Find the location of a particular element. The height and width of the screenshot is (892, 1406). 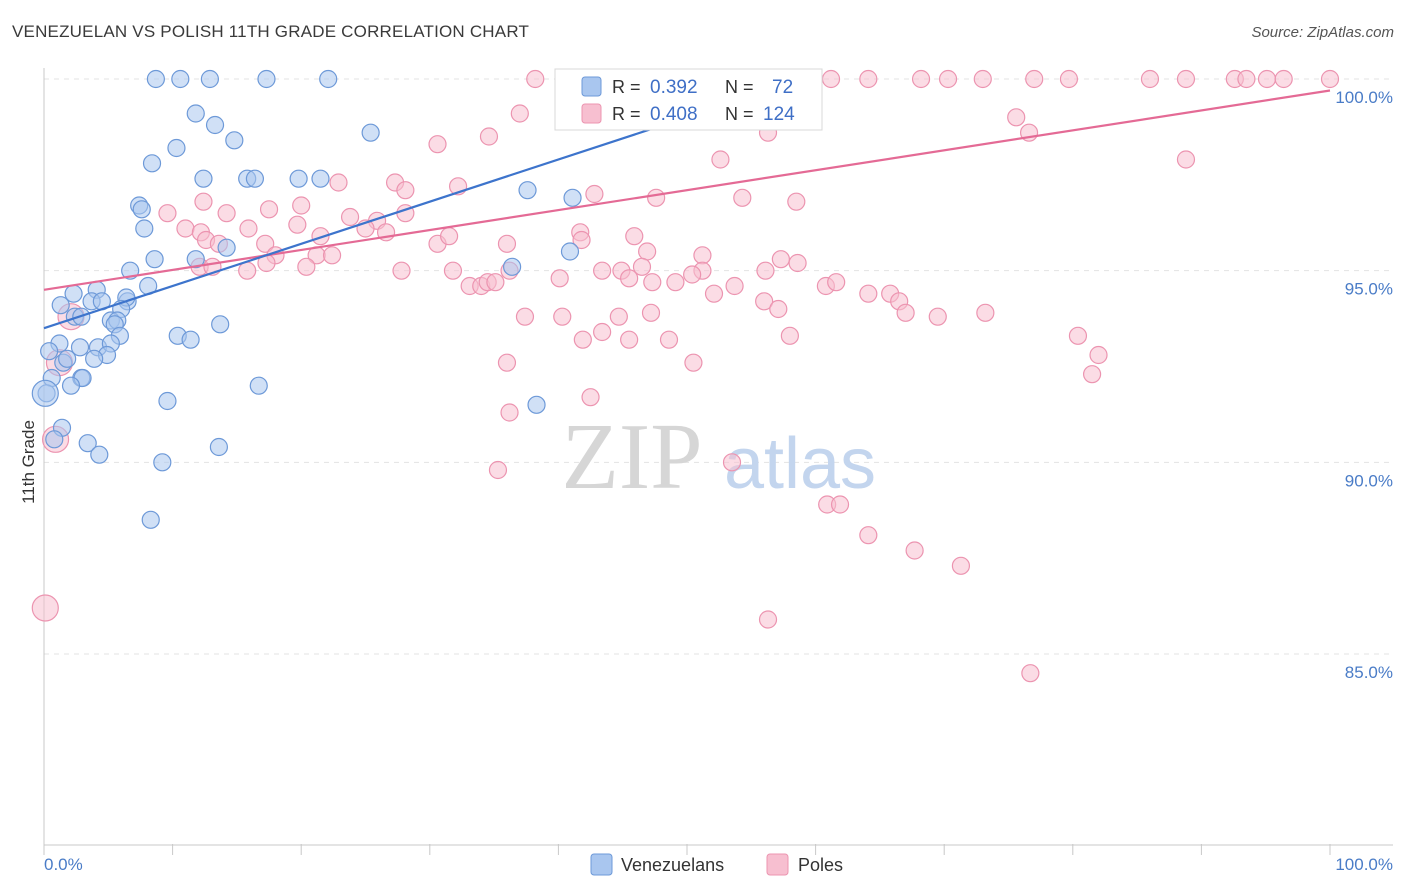

legend-poles-swatch is located at coordinates (777, 864).